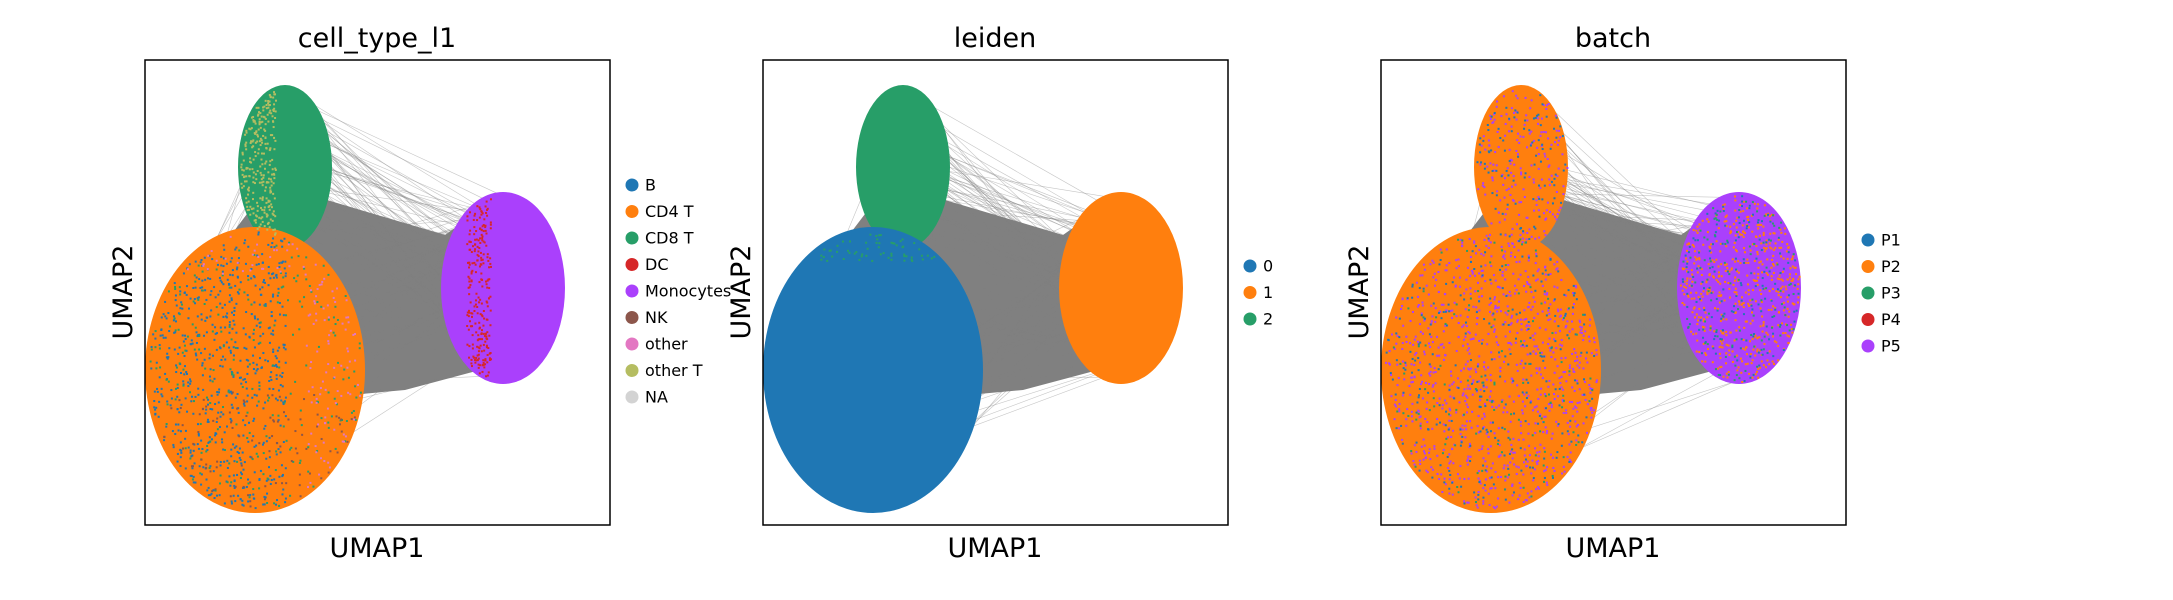 The height and width of the screenshot is (600, 2173). I want to click on legend-label: CD4 T, so click(669, 211).